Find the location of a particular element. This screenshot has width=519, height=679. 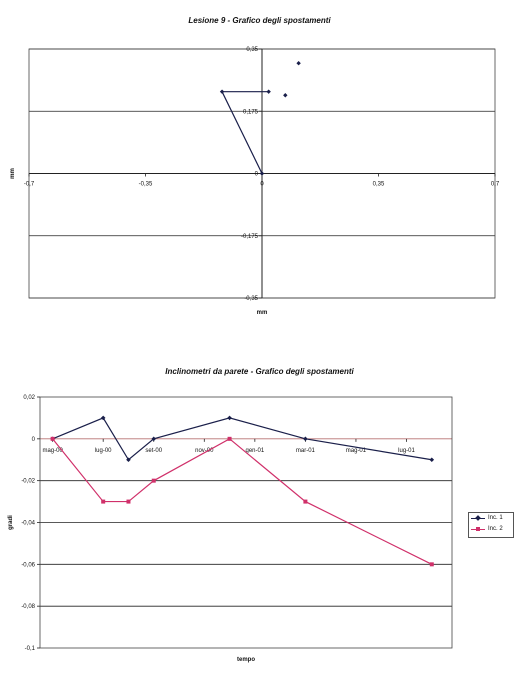

chart2-x-tick-label: mar-01 is located at coordinates (306, 451).